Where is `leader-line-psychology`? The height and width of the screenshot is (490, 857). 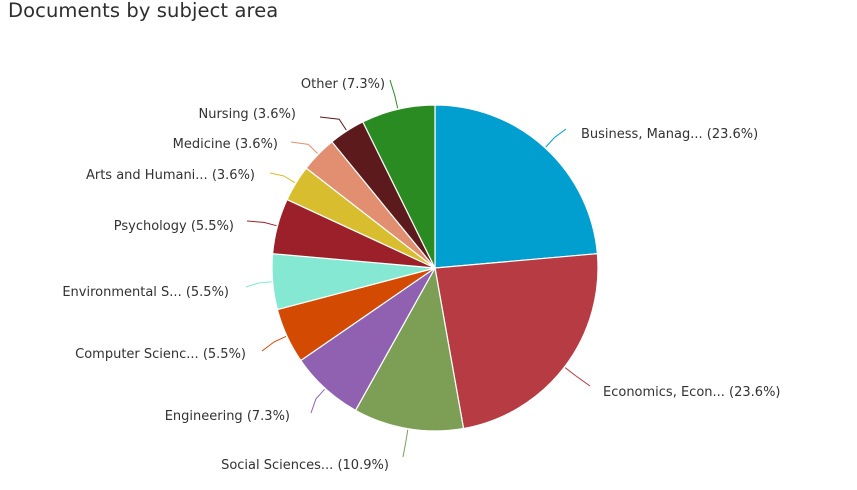 leader-line-psychology is located at coordinates (261, 223).